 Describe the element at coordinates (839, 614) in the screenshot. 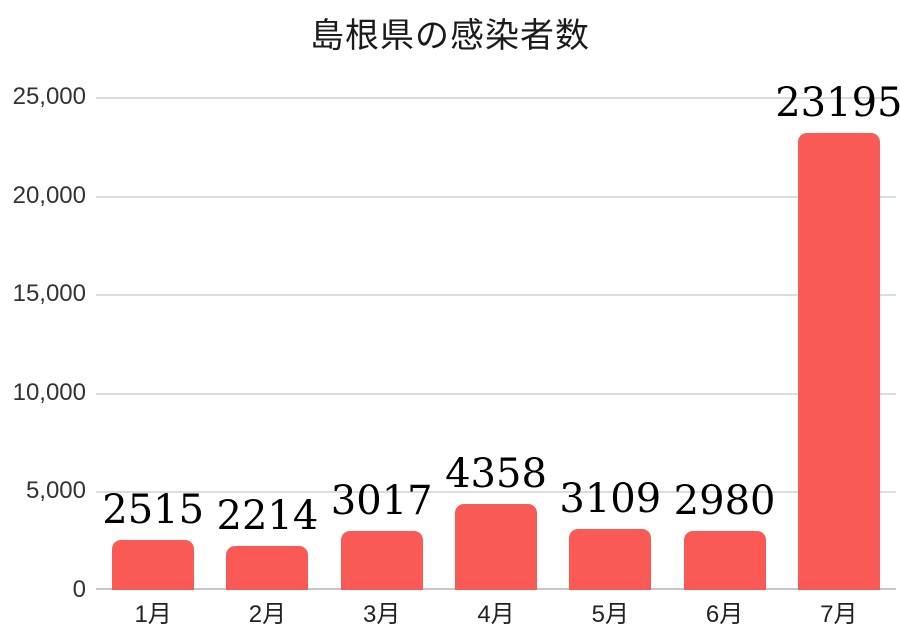

I see `x-tick-label: 7月` at that location.